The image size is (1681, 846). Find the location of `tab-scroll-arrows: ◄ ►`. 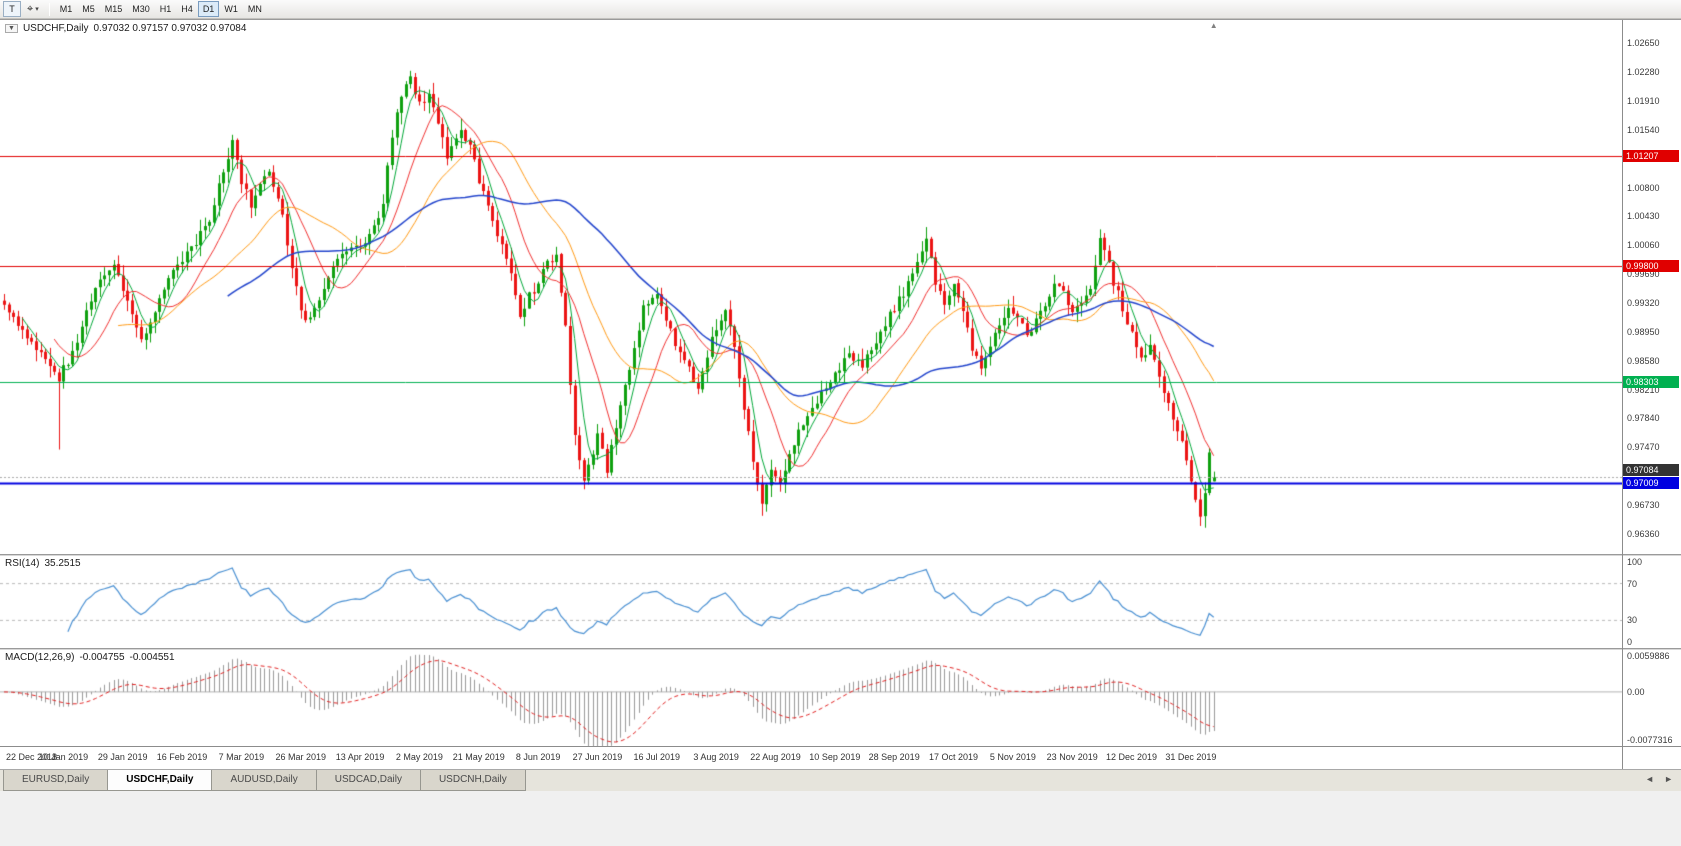

tab-scroll-arrows: ◄ ► is located at coordinates (1659, 779).